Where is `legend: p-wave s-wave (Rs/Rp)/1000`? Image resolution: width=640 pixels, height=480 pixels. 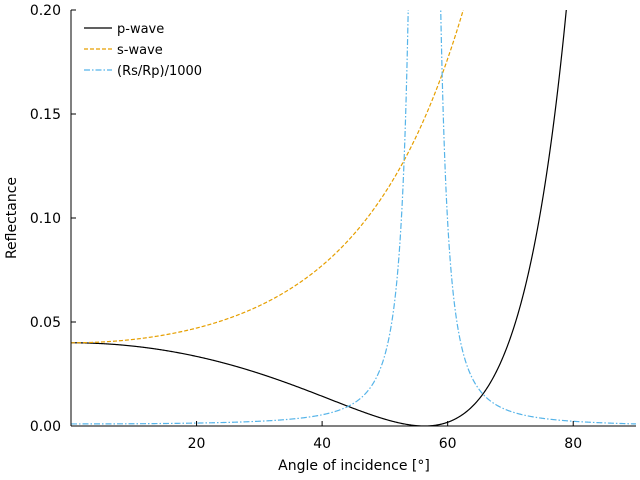 legend: p-wave s-wave (Rs/Rp)/1000 is located at coordinates (143, 50).